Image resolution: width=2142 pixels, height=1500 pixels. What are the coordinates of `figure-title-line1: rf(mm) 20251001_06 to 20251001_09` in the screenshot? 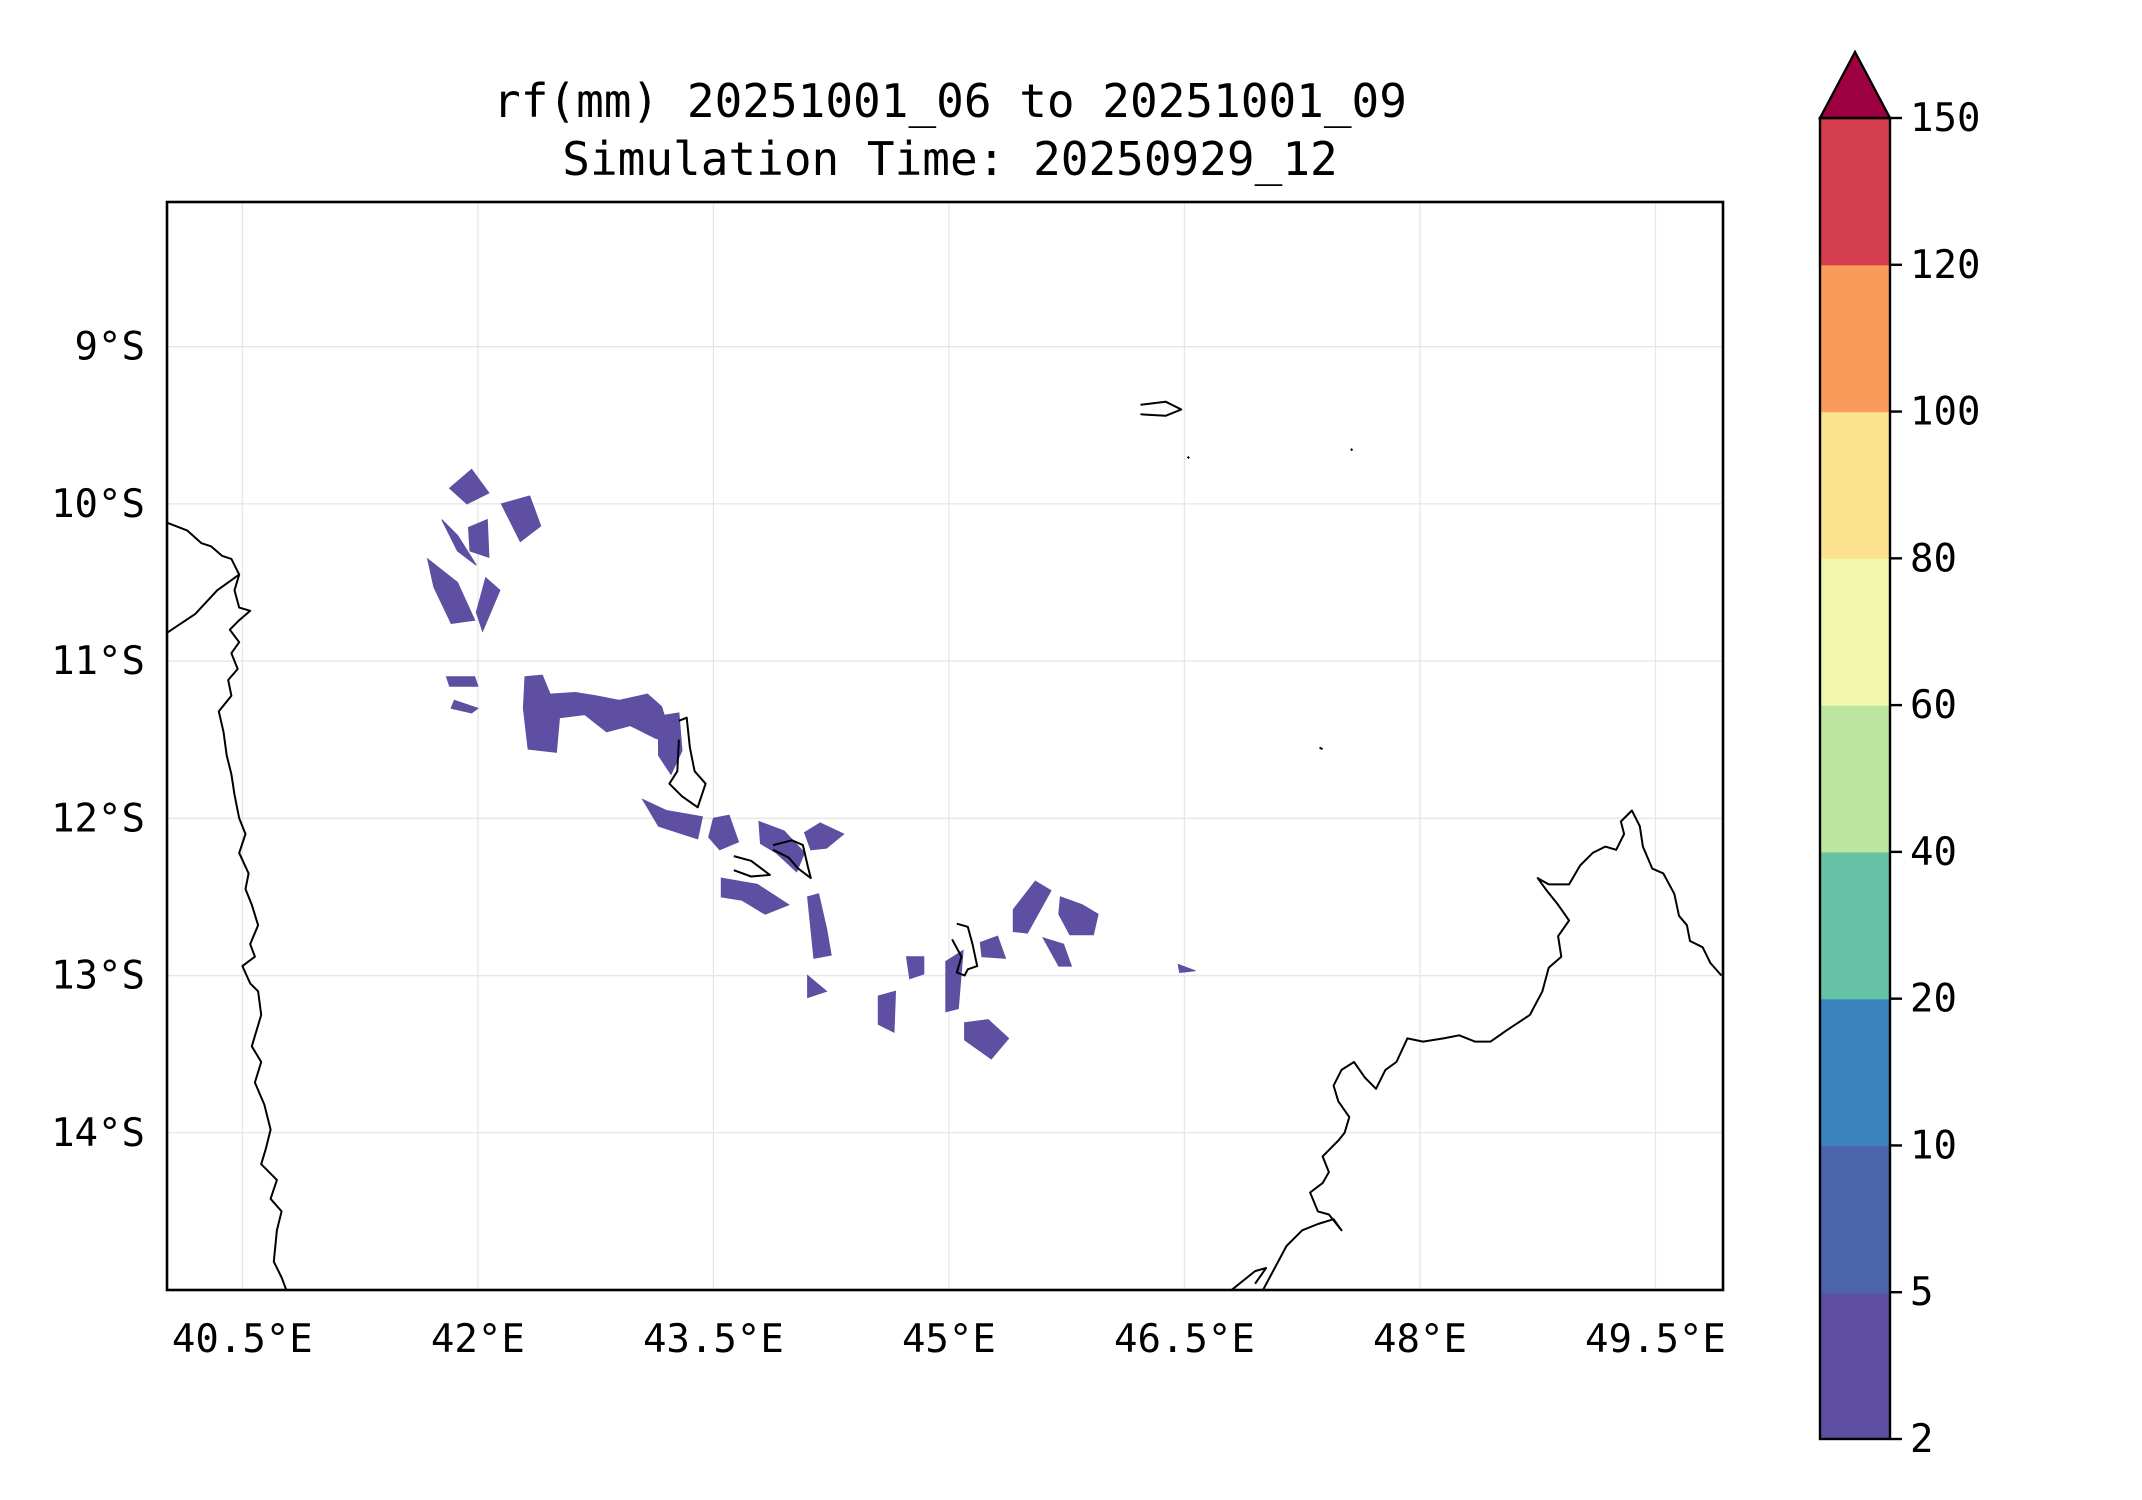 It's located at (950, 101).